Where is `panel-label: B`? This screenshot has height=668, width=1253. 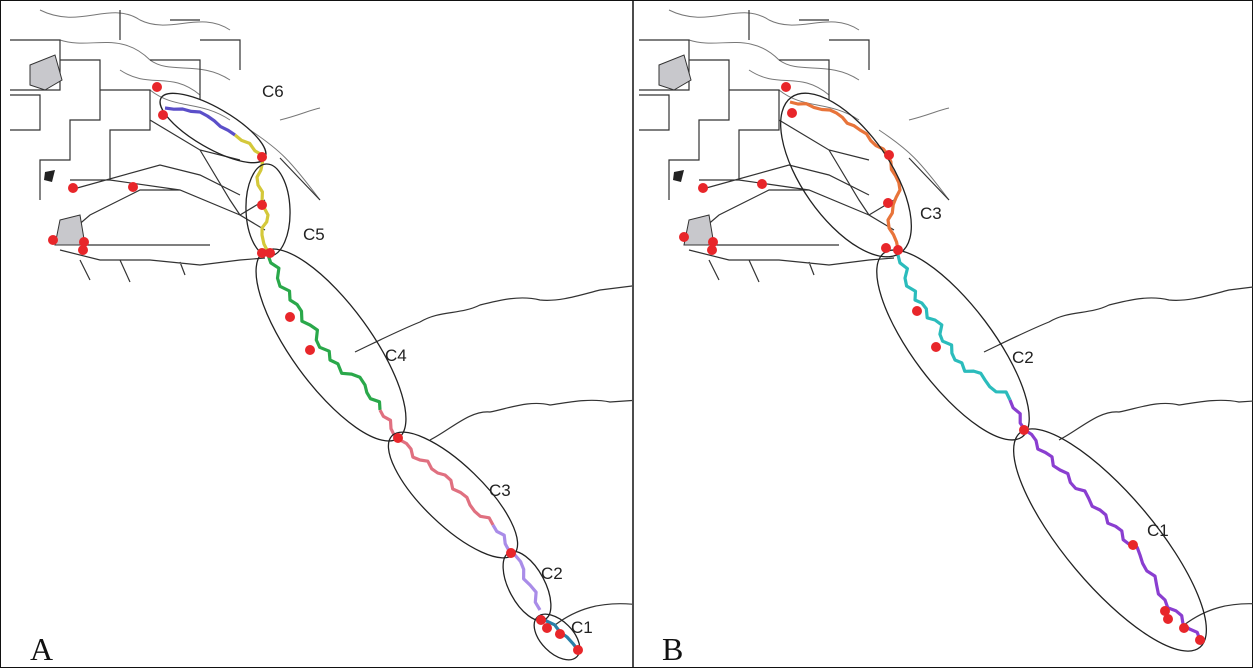
panel-label: B is located at coordinates (672, 649).